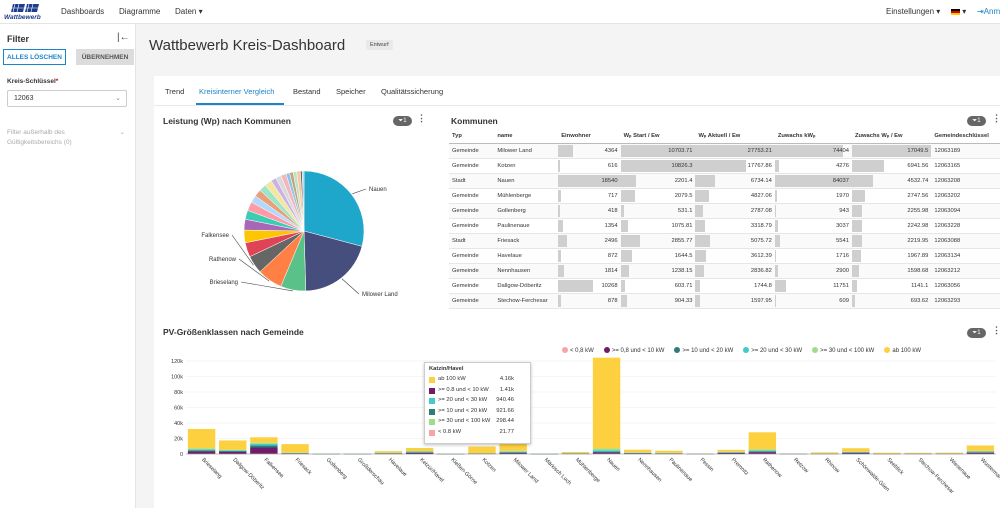  Describe the element at coordinates (402, 121) in the screenshot. I see `pie-filter-indicator: ⏷ 1` at that location.